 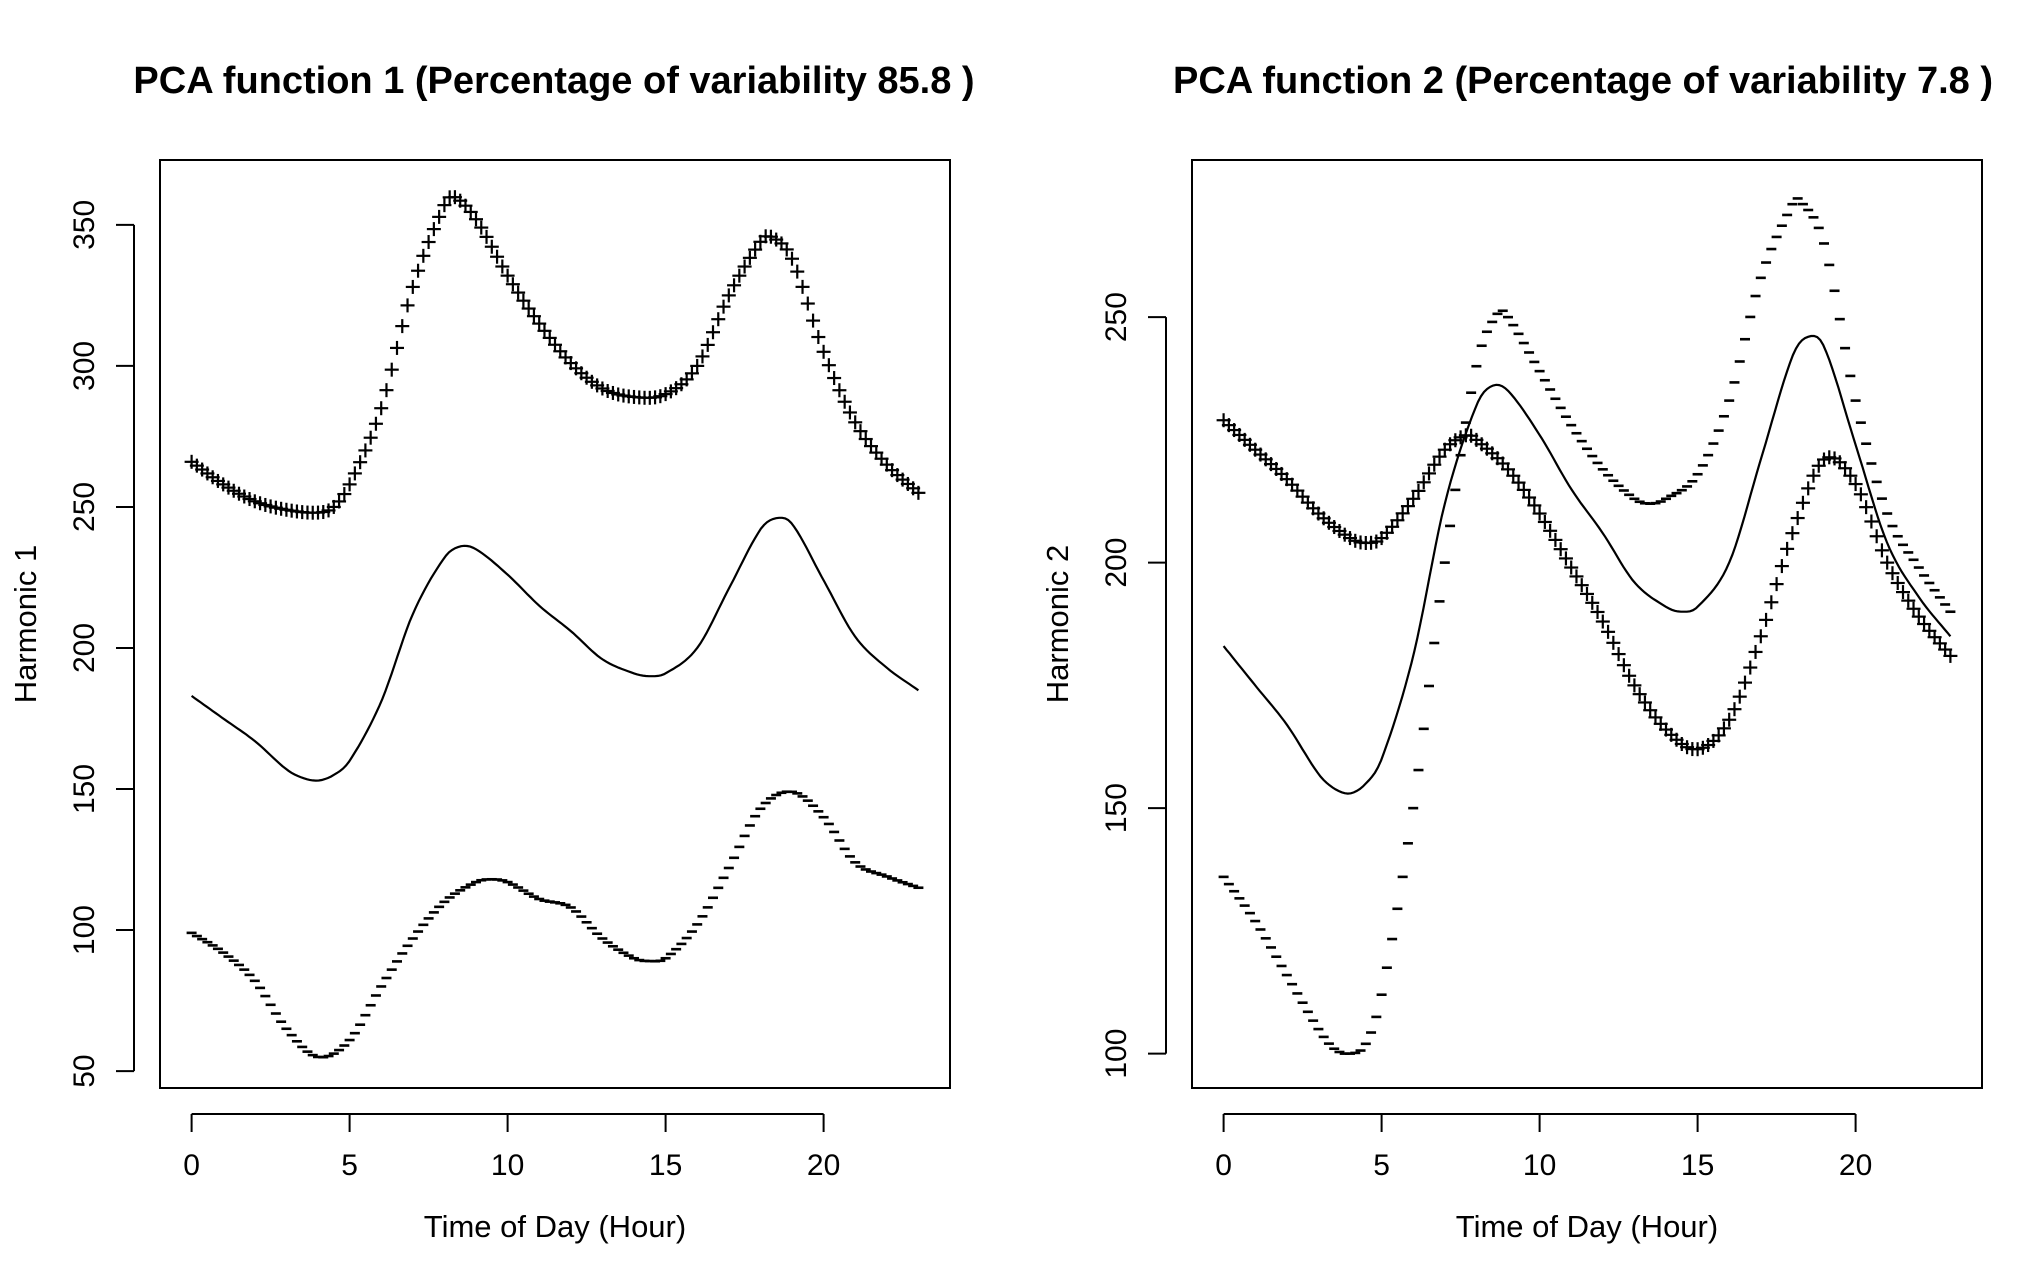 I want to click on x-tick-label: 15, so click(x=665, y=1165).